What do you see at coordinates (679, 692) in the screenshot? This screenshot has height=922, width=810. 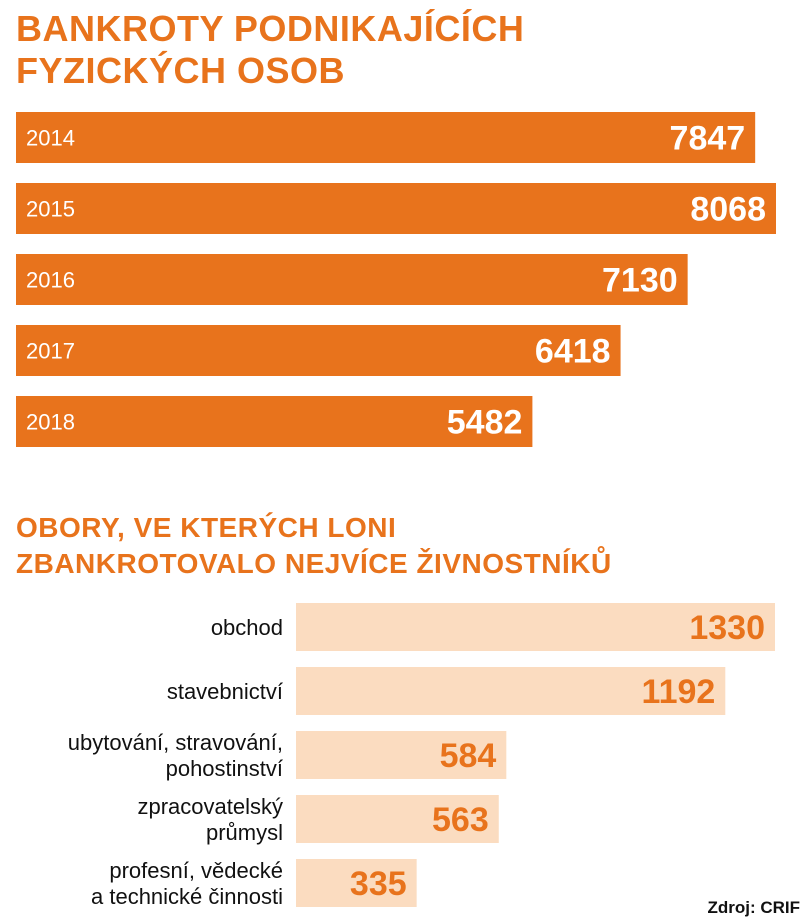 I see `data-label: 1192` at bounding box center [679, 692].